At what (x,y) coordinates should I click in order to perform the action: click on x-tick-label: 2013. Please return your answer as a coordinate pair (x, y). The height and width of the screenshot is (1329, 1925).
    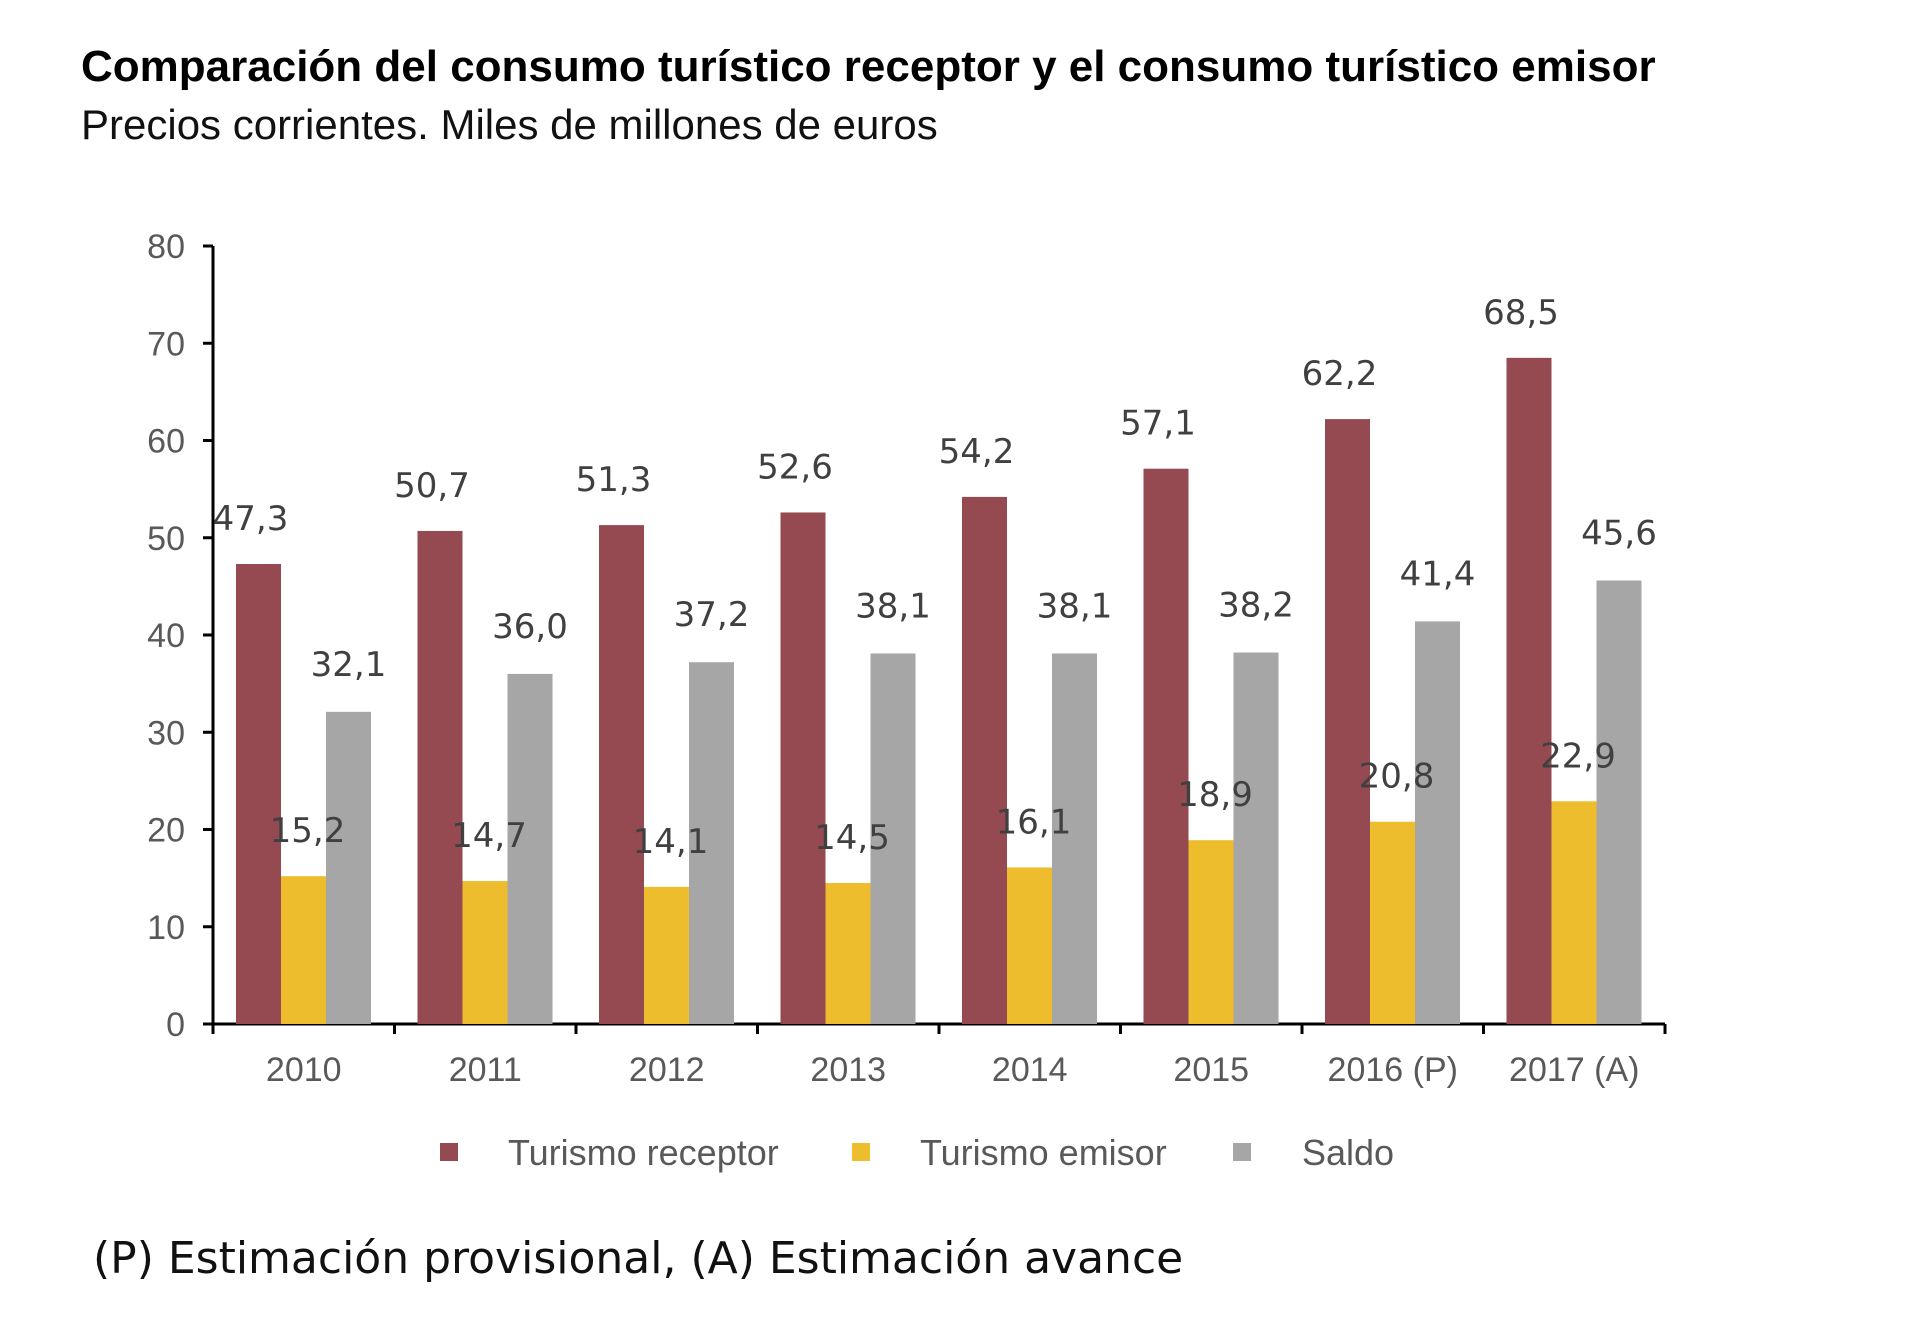
    Looking at the image, I should click on (848, 1070).